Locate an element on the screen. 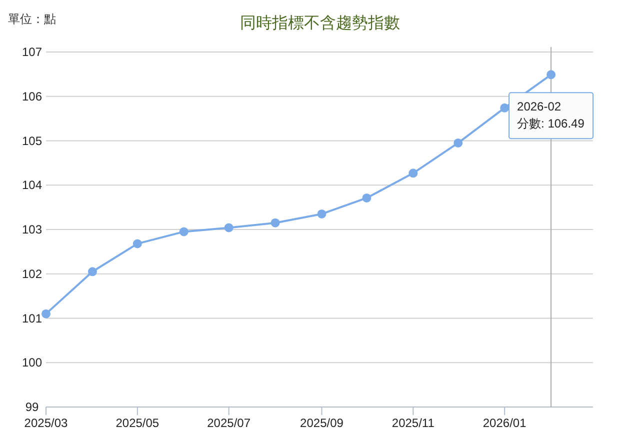  xtick: 2025/11 is located at coordinates (413, 423).